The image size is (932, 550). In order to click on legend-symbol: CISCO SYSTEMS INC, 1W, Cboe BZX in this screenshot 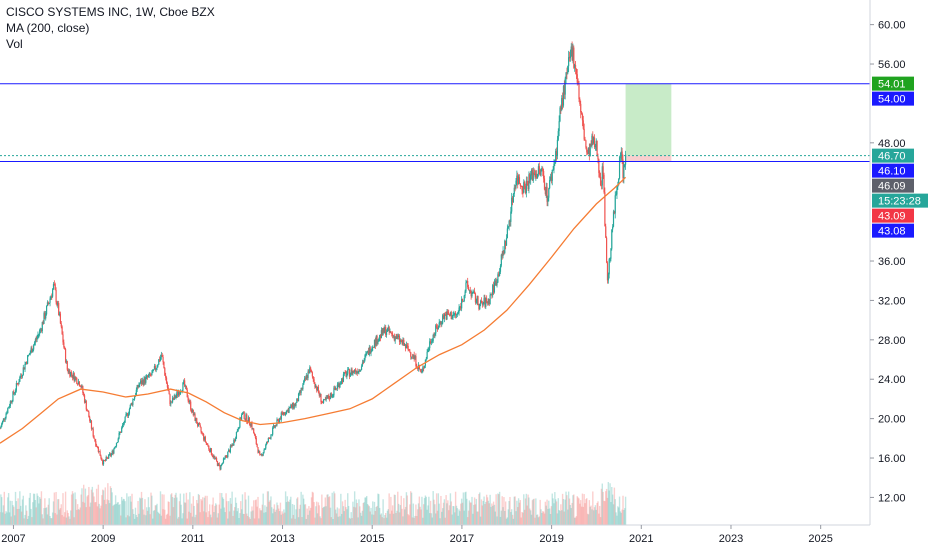, I will do `click(110, 12)`.